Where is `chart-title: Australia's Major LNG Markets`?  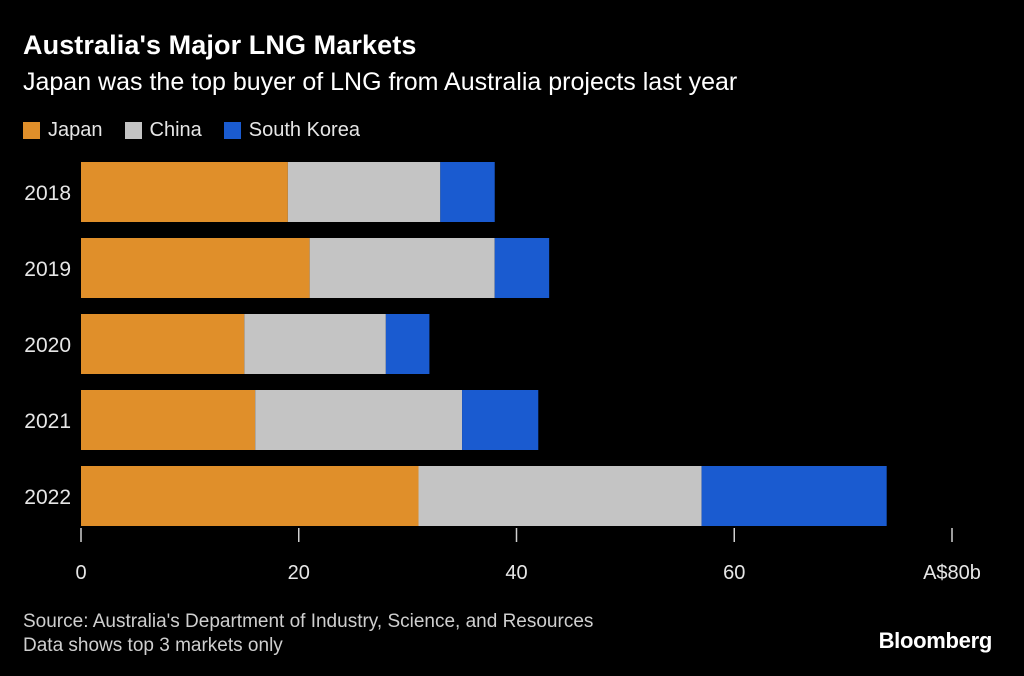
chart-title: Australia's Major LNG Markets is located at coordinates (220, 45).